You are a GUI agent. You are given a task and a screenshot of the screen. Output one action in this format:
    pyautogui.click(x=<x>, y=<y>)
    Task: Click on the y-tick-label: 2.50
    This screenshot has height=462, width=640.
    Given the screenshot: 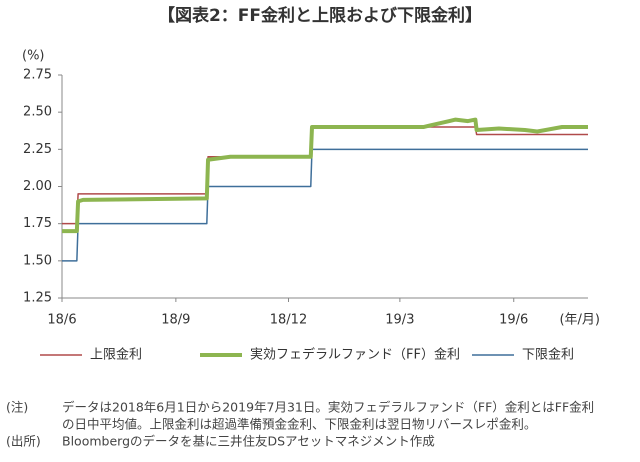 What is the action you would take?
    pyautogui.click(x=37, y=112)
    